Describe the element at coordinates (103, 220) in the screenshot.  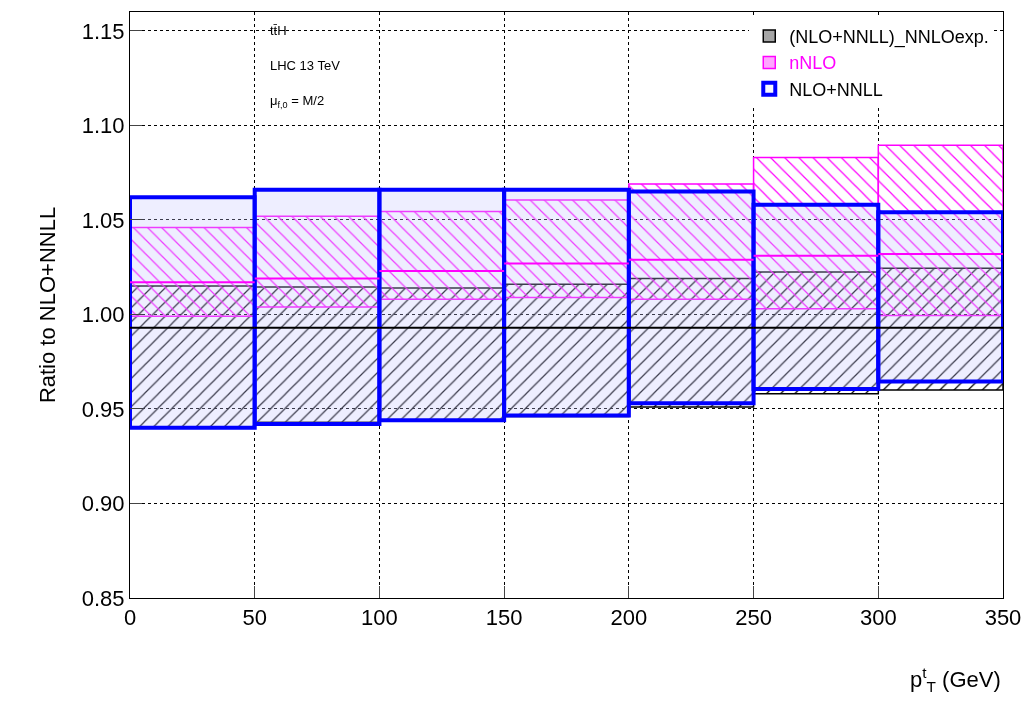
I see `y-tick-label: 1.05` at that location.